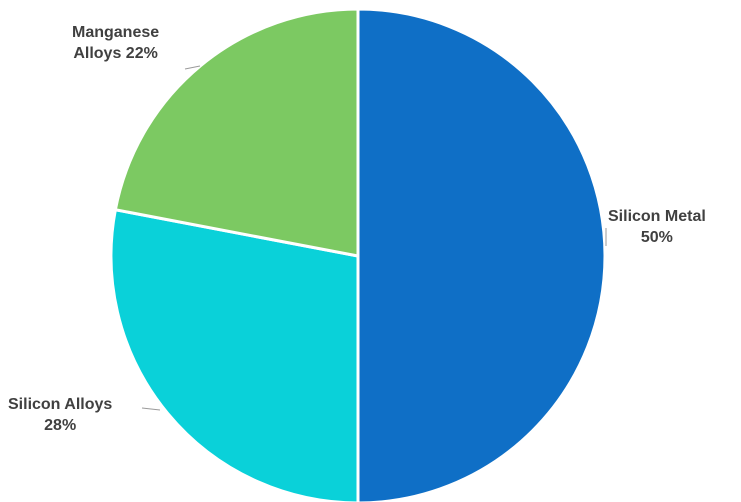  Describe the element at coordinates (116, 32) in the screenshot. I see `data-label-manganese-alloys-name: Manganese` at that location.